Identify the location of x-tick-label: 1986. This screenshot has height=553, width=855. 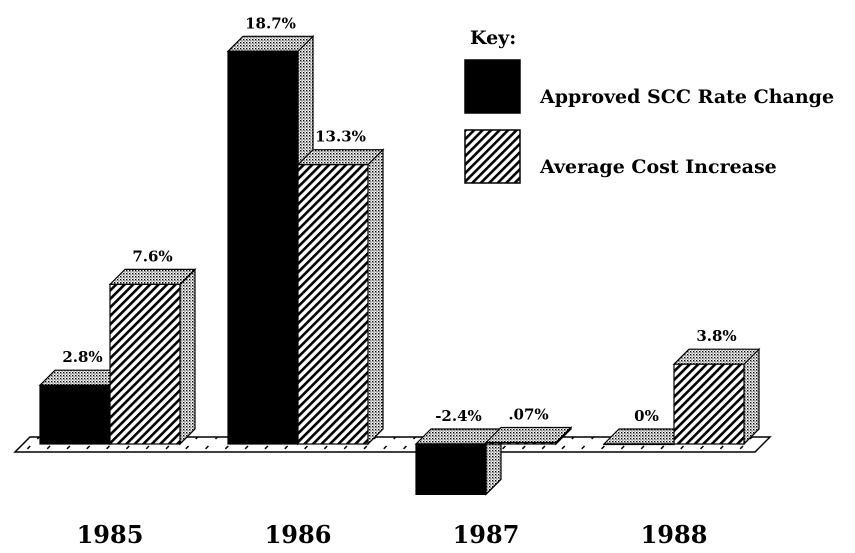
(298, 534).